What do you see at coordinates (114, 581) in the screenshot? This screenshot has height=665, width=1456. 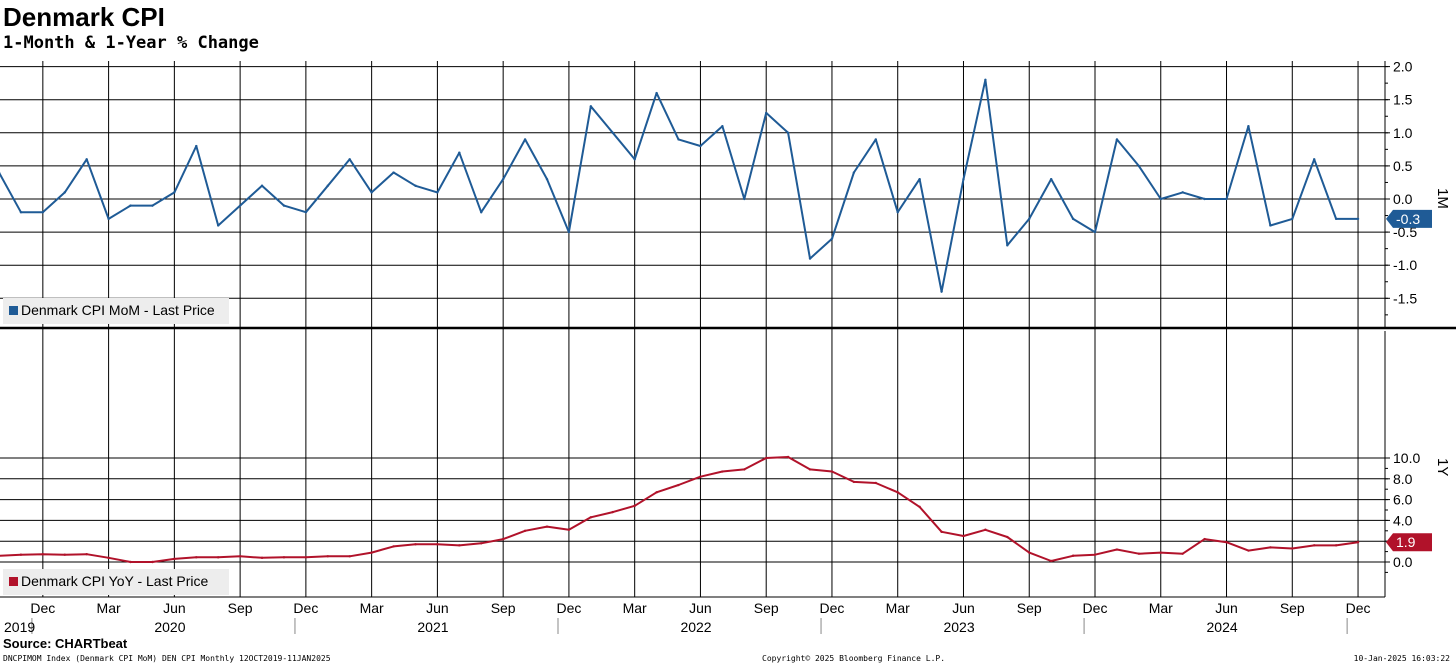 I see `legend-label: Denmark CPI YoY - Last Price` at bounding box center [114, 581].